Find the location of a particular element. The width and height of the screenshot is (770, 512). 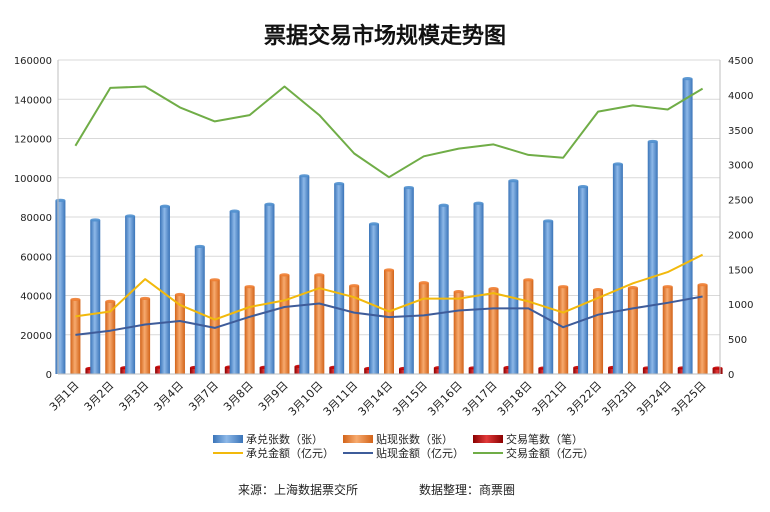

x-tick-label: 3月22日 is located at coordinates (585, 399).